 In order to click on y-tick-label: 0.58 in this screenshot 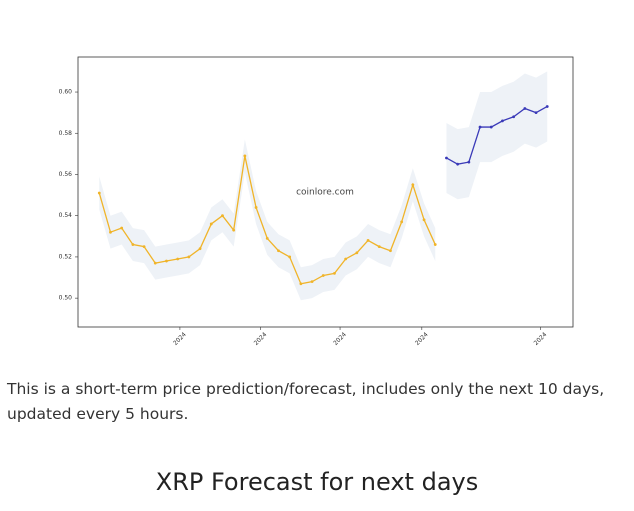, I will do `click(66, 133)`.